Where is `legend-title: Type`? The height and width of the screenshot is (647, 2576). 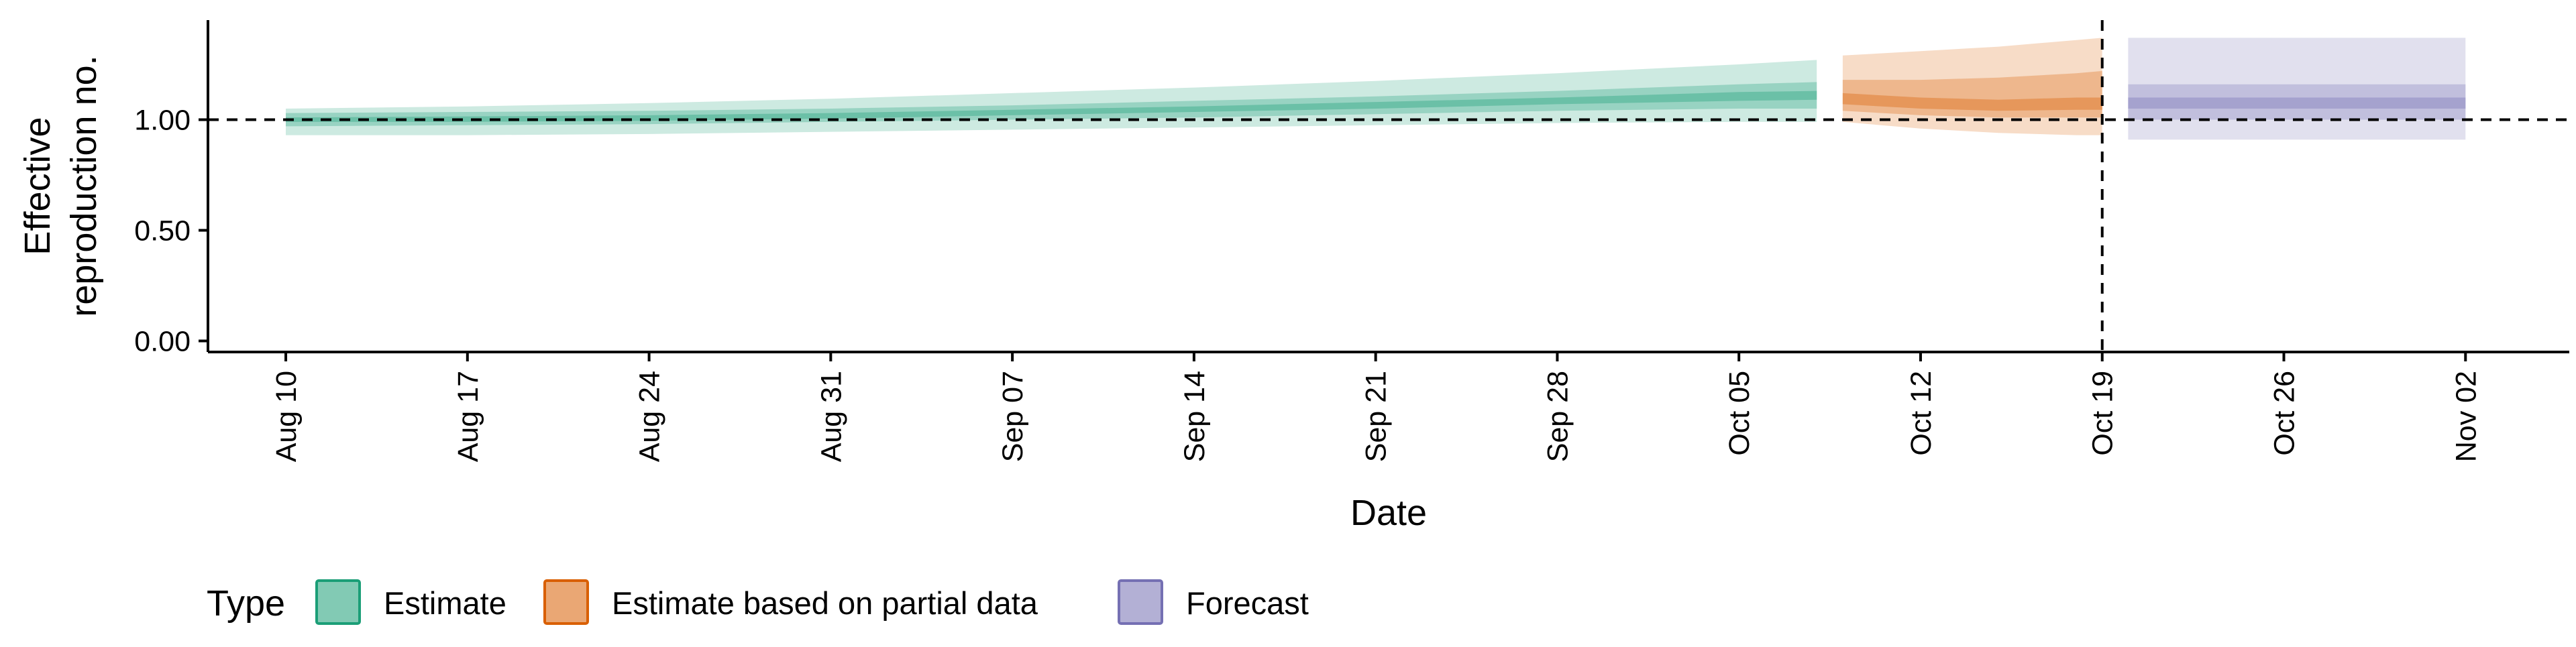 legend-title: Type is located at coordinates (246, 603).